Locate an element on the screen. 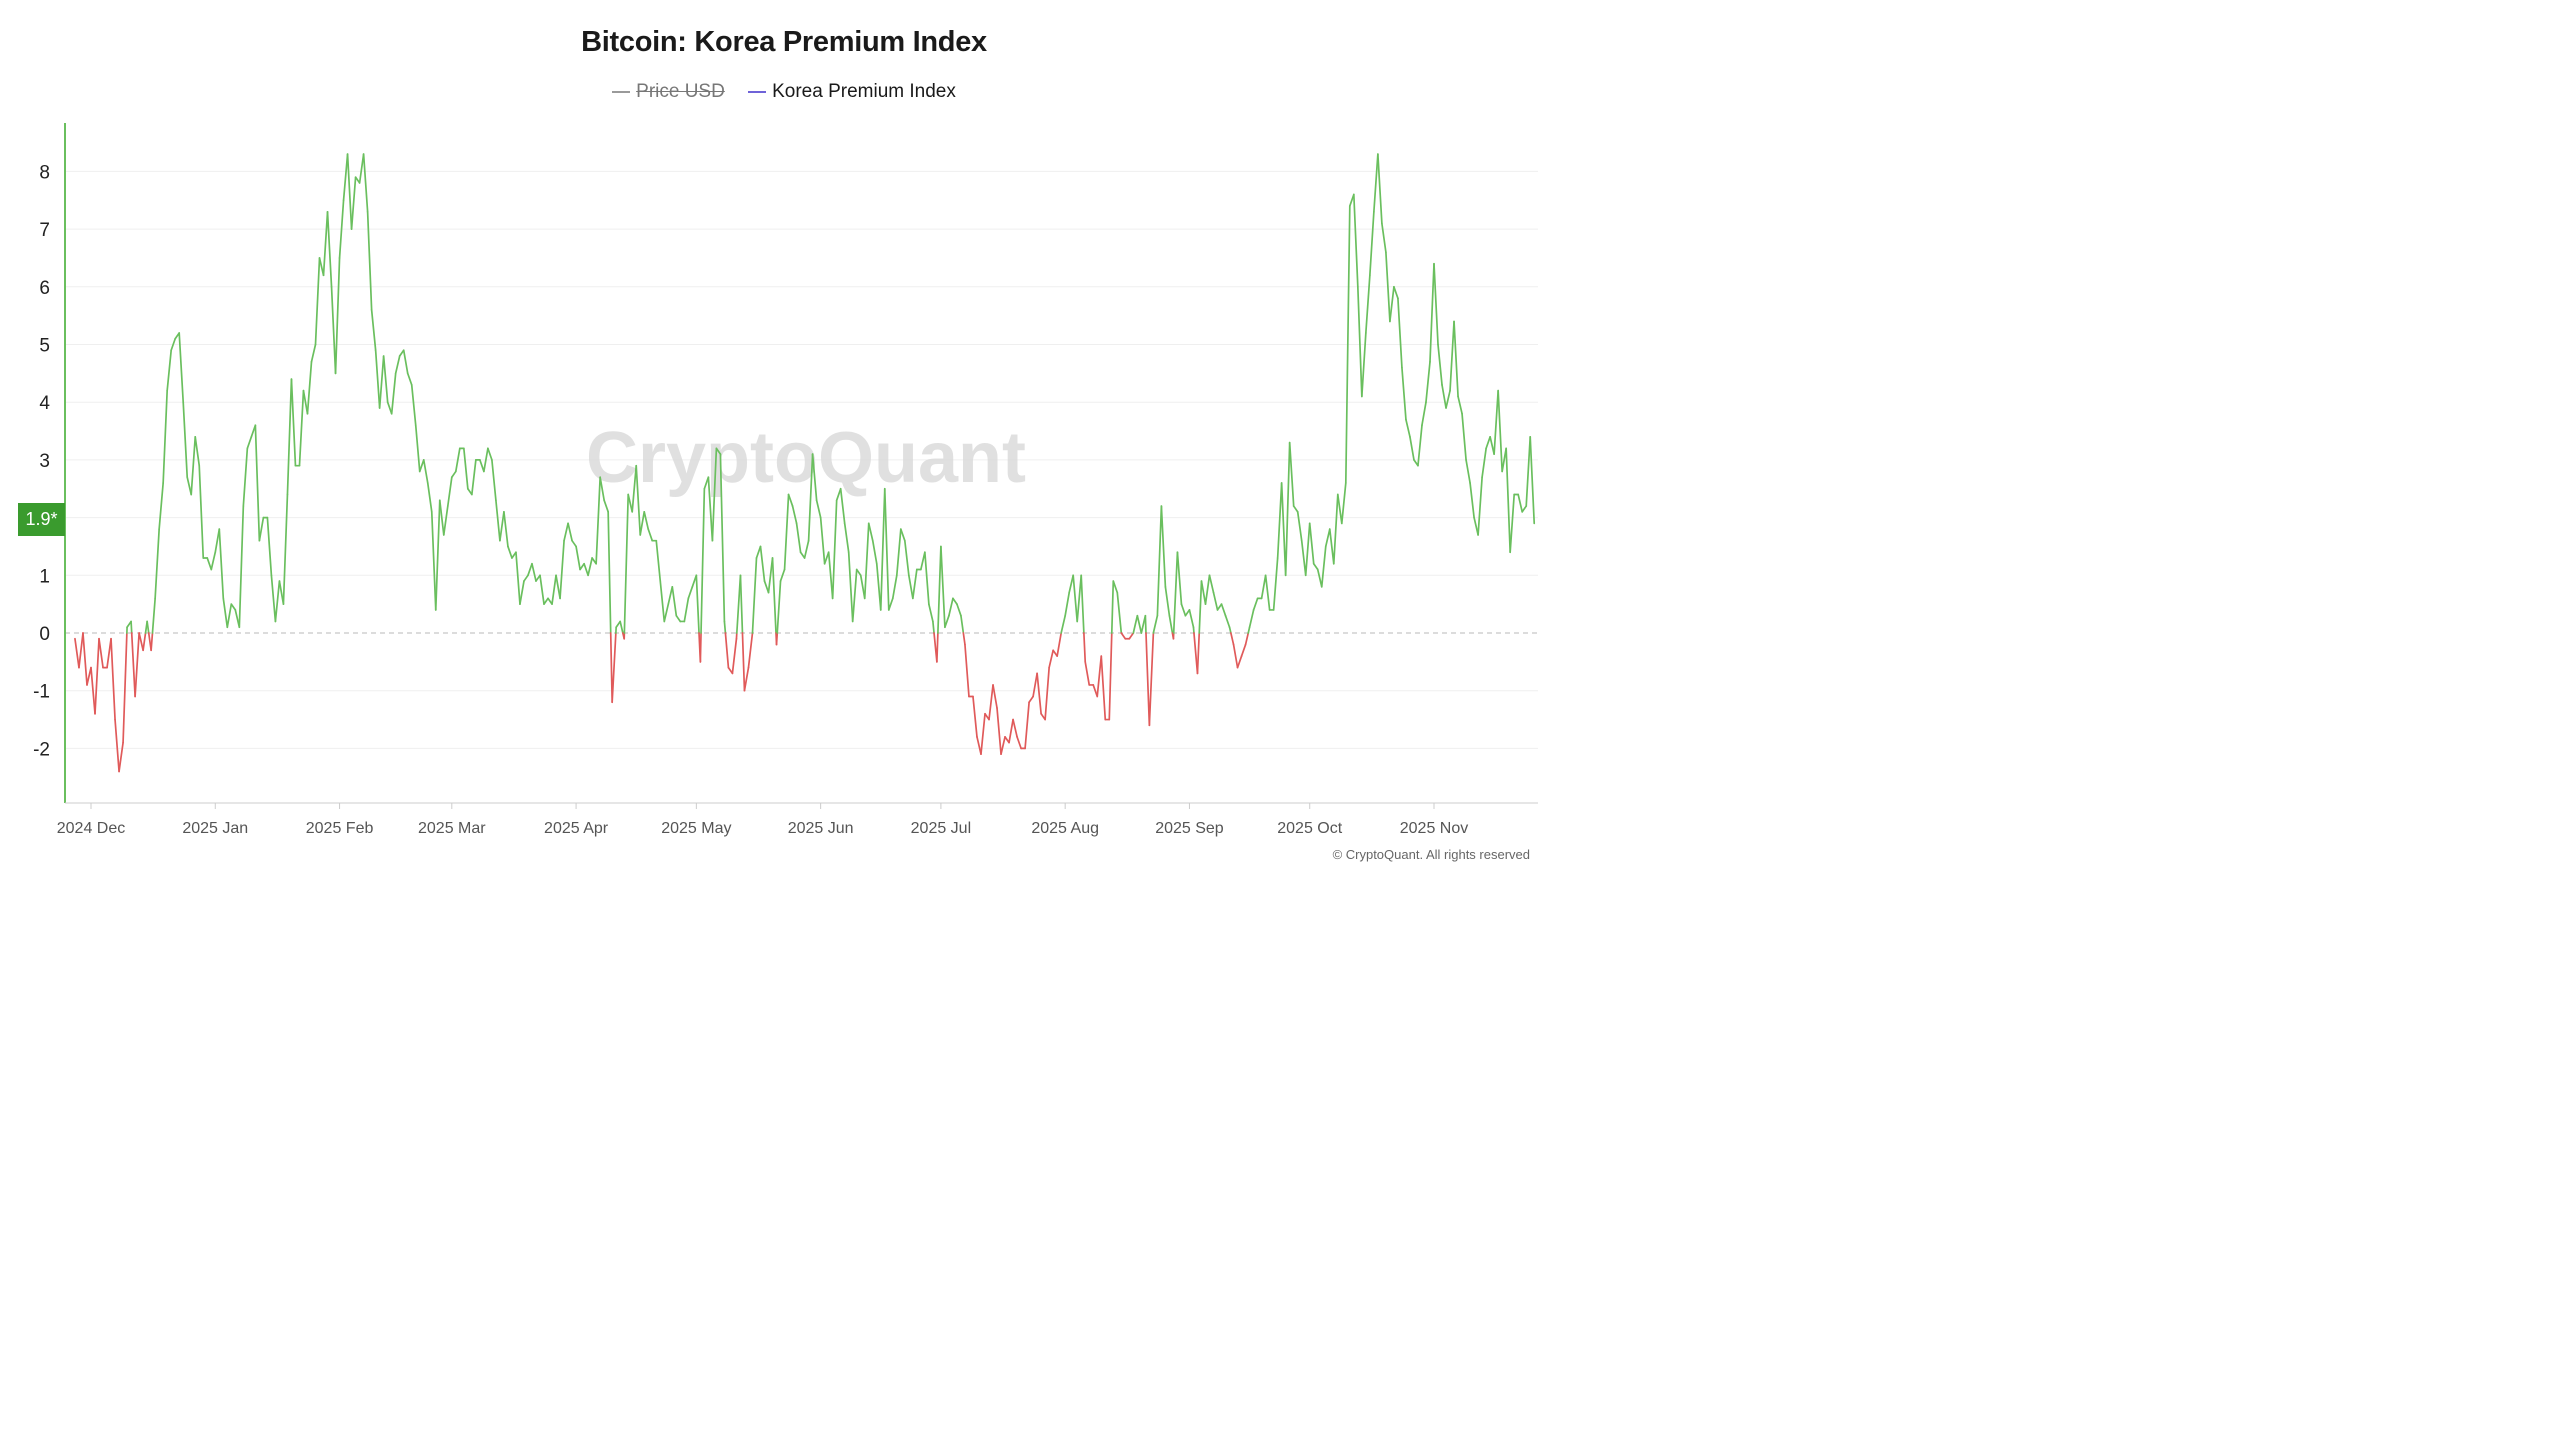  legend-label-price-usd: Price USD is located at coordinates (680, 91).